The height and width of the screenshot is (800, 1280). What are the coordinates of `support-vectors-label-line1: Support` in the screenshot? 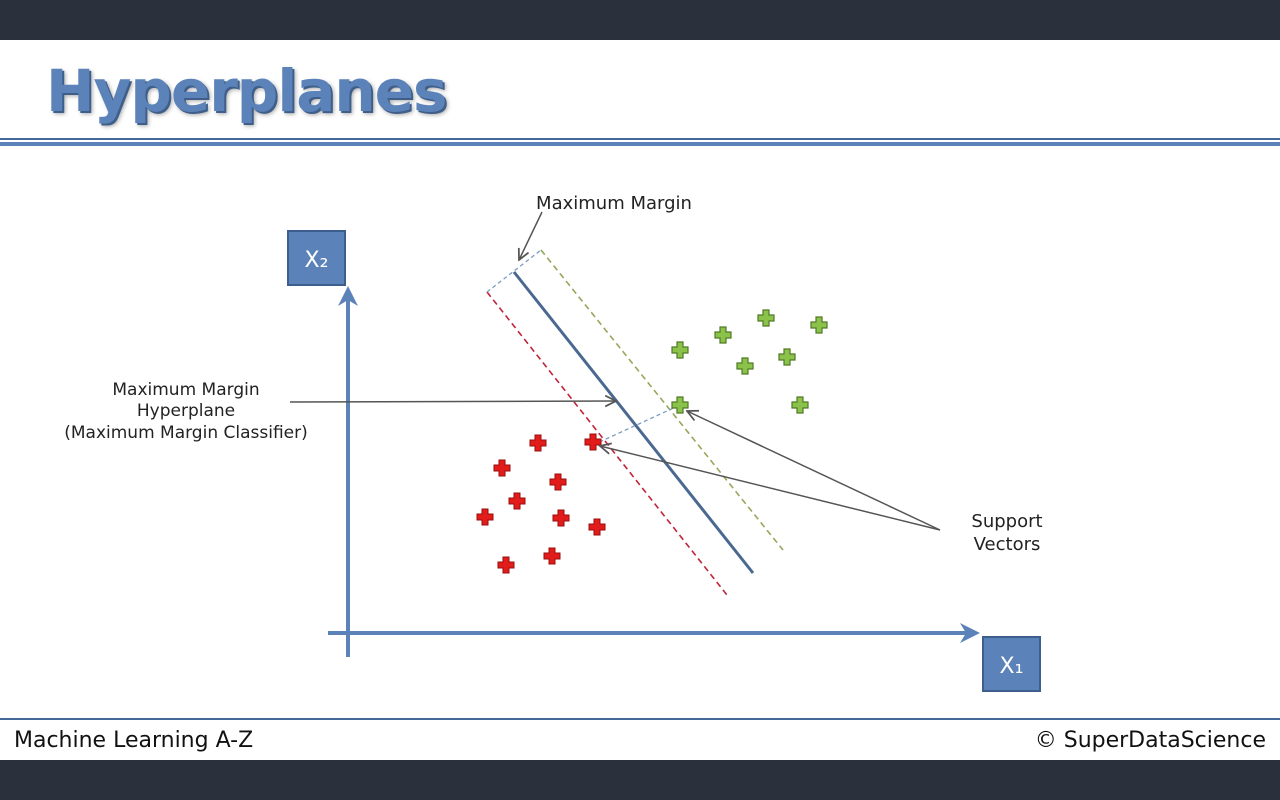 It's located at (1006, 521).